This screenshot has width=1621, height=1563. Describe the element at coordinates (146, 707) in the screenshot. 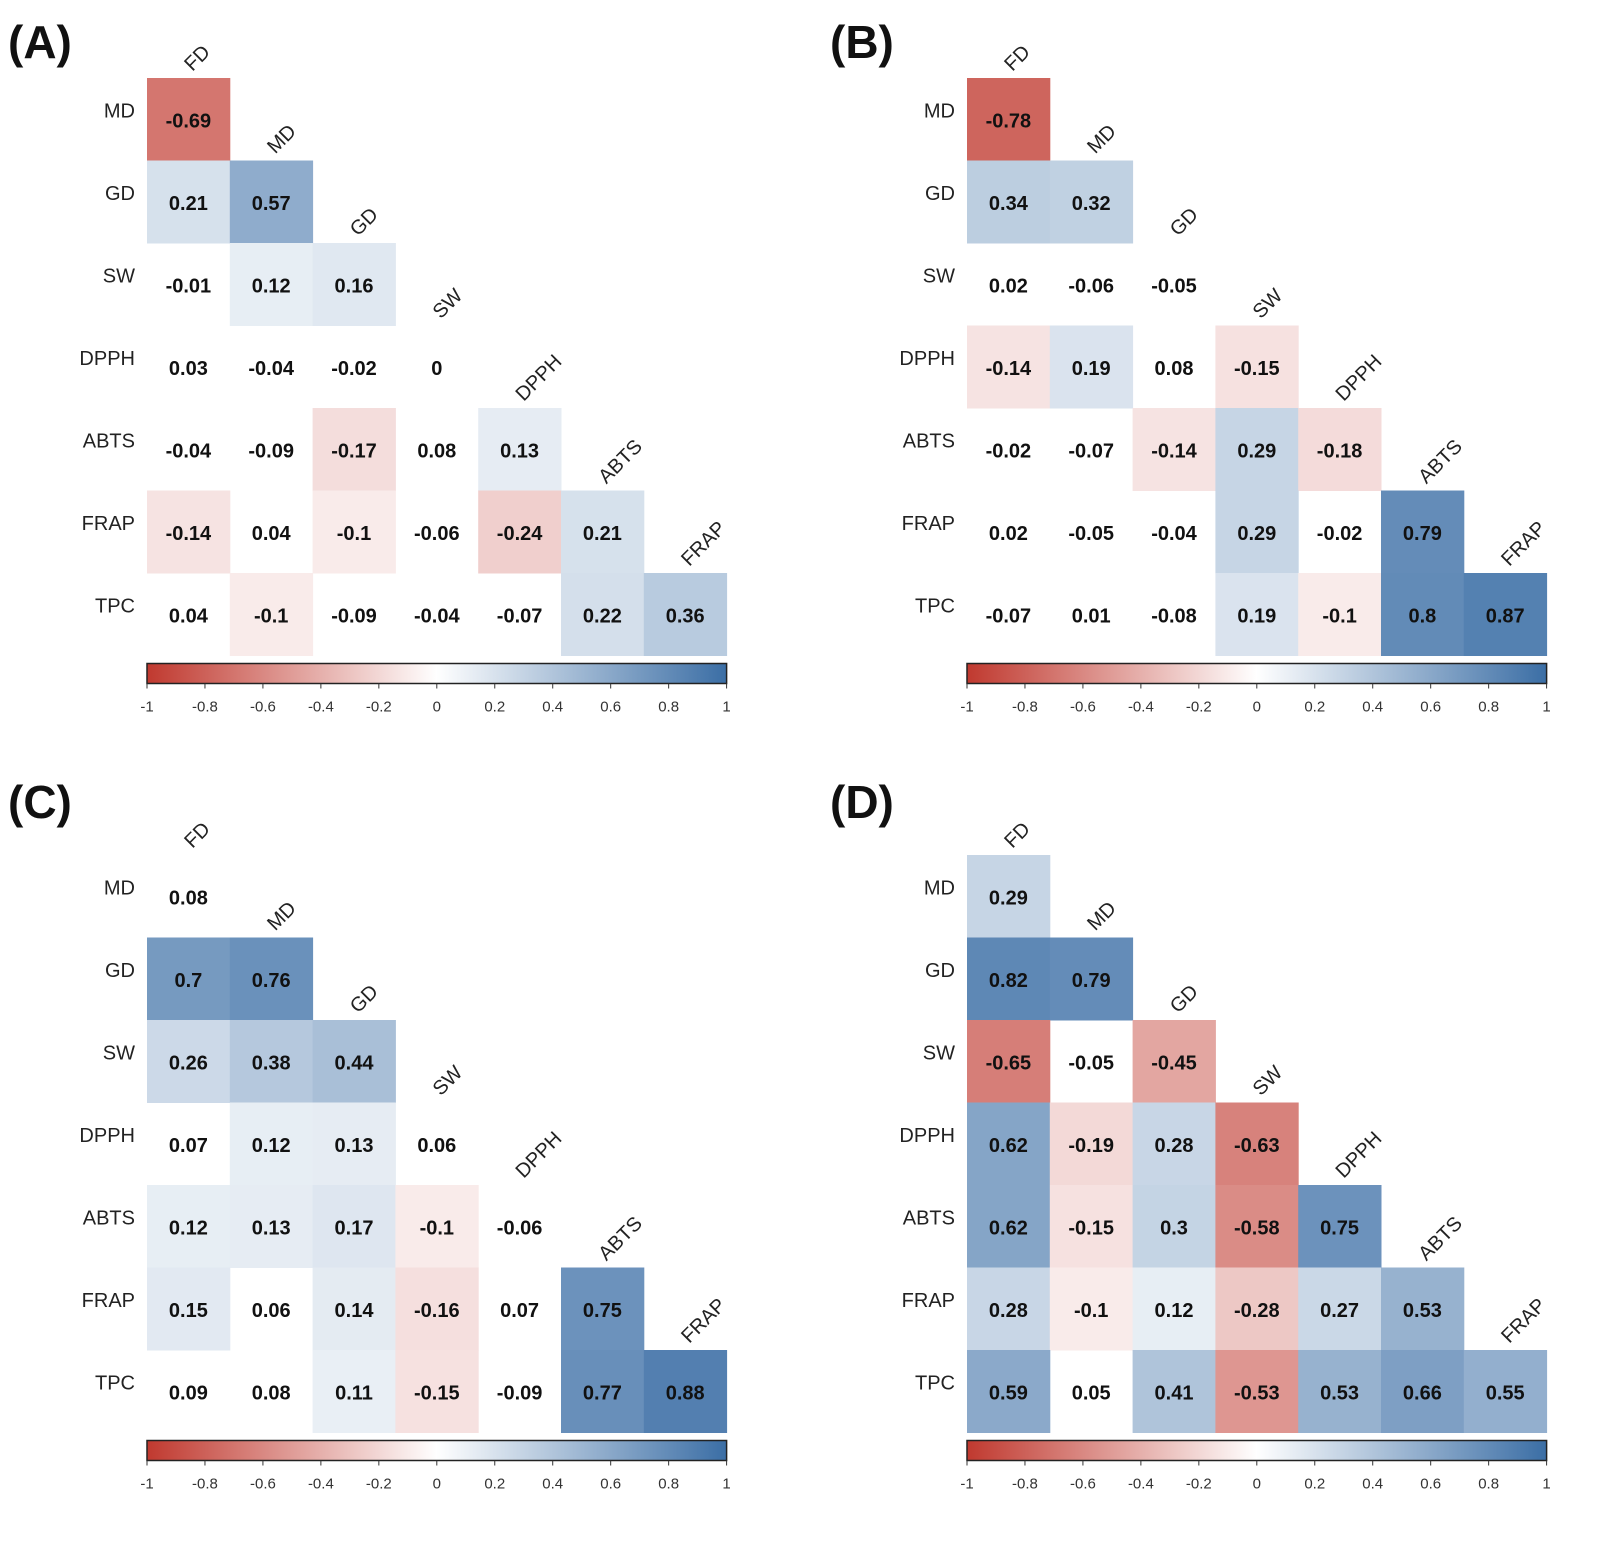

I see `colorbar-tick-label: -1` at that location.